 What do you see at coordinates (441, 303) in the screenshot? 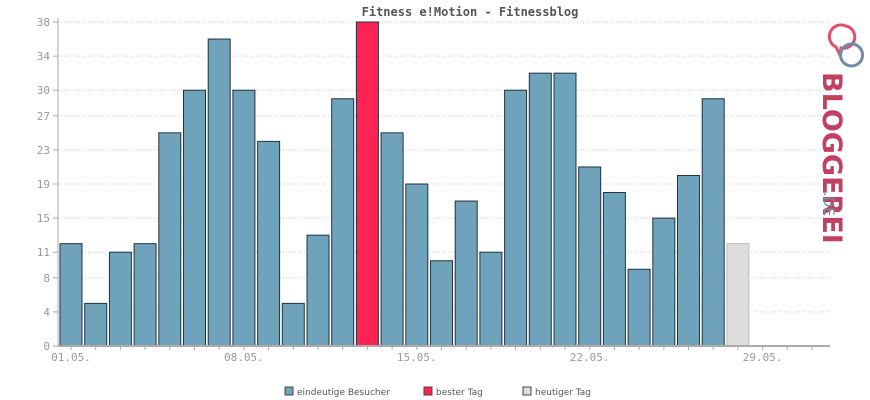
I see `bar-16.05.` at bounding box center [441, 303].